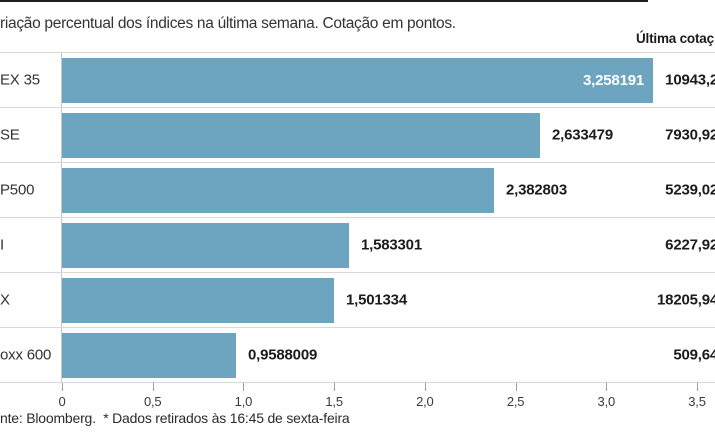 The width and height of the screenshot is (715, 445). What do you see at coordinates (690, 80) in the screenshot?
I see `last-quote-value: 10943,2` at bounding box center [690, 80].